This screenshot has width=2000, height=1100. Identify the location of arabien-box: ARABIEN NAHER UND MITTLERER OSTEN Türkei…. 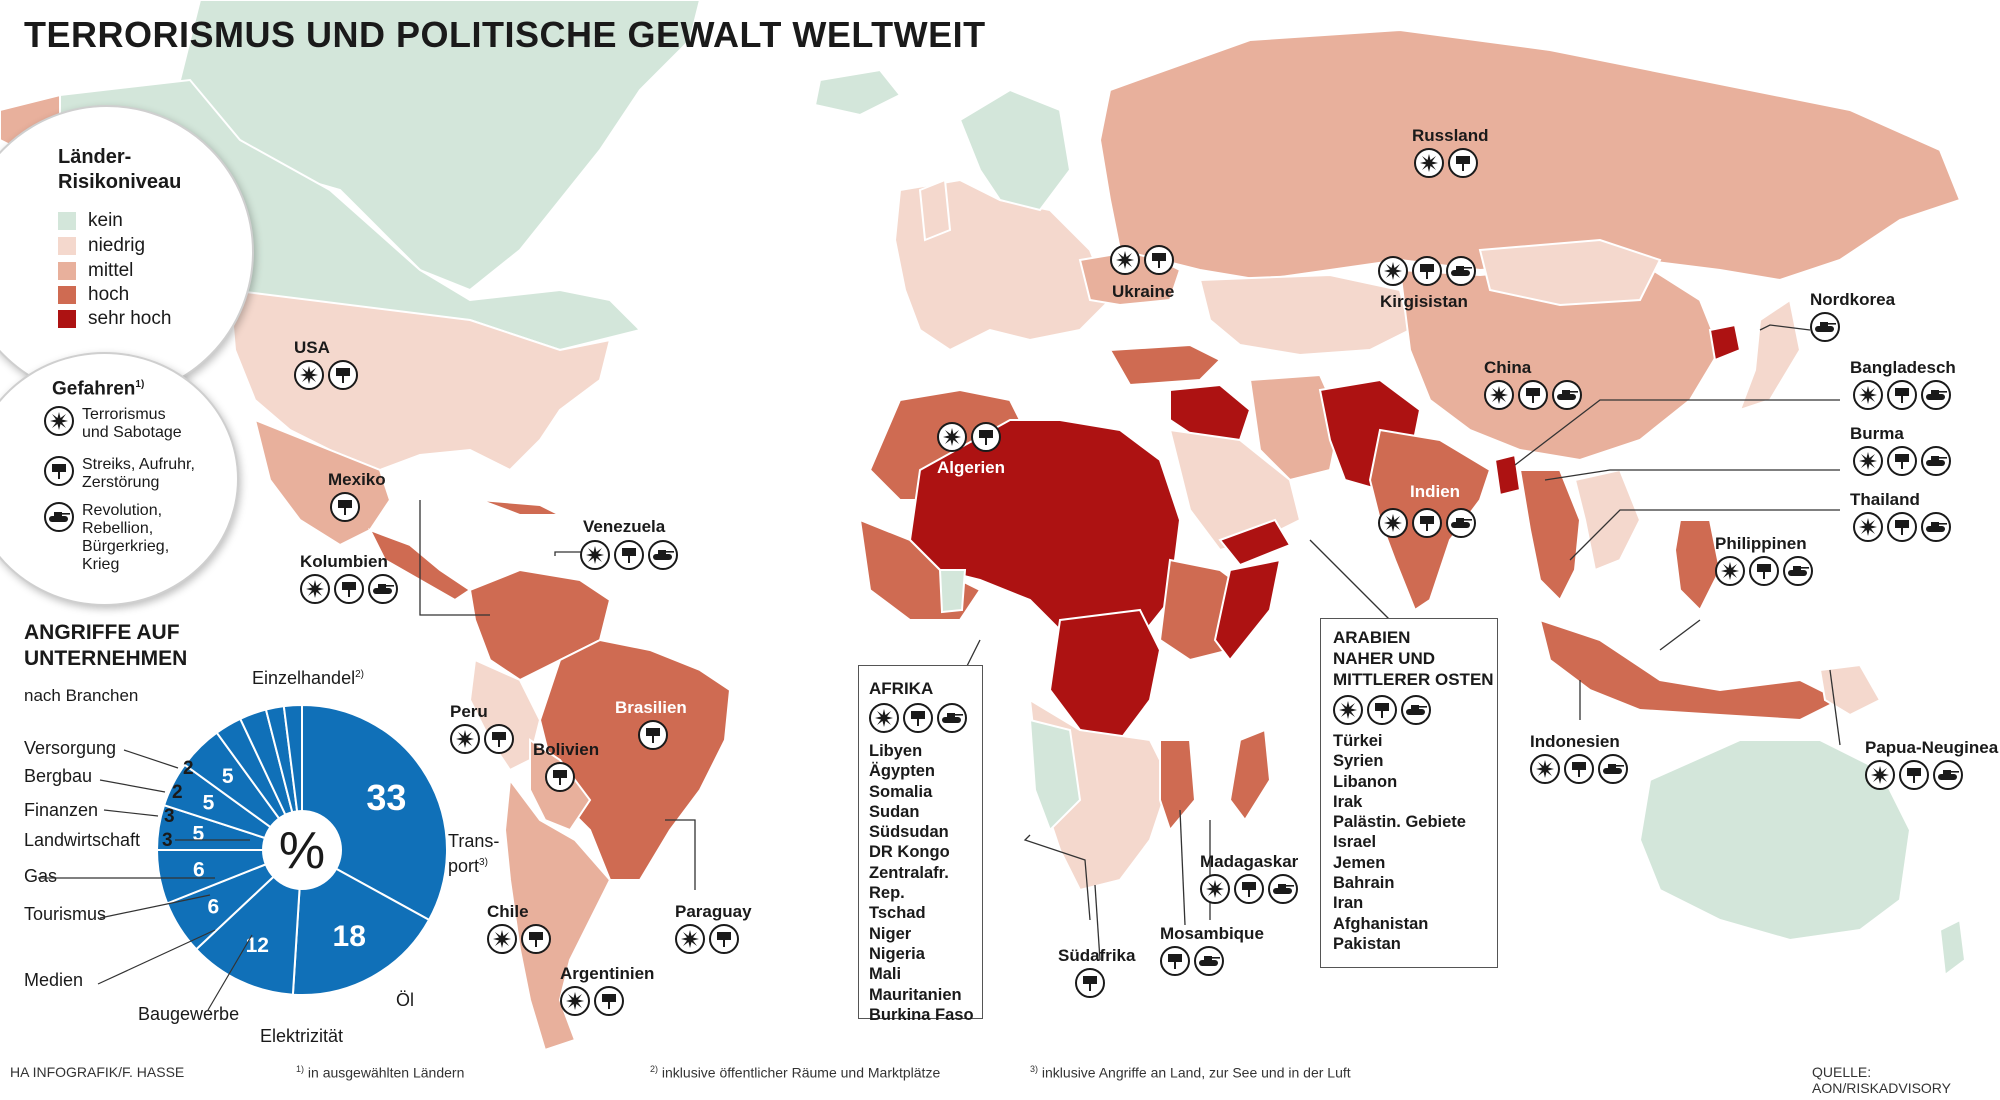
(1409, 793).